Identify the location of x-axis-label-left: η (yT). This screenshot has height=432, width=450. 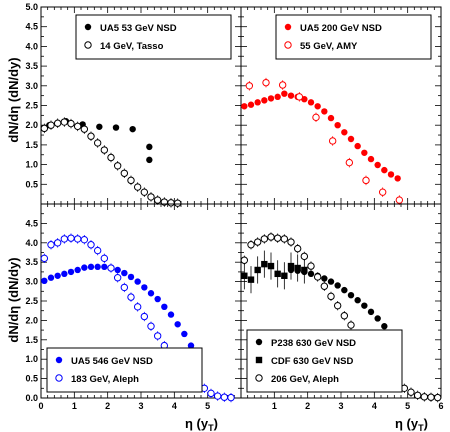
(201, 424).